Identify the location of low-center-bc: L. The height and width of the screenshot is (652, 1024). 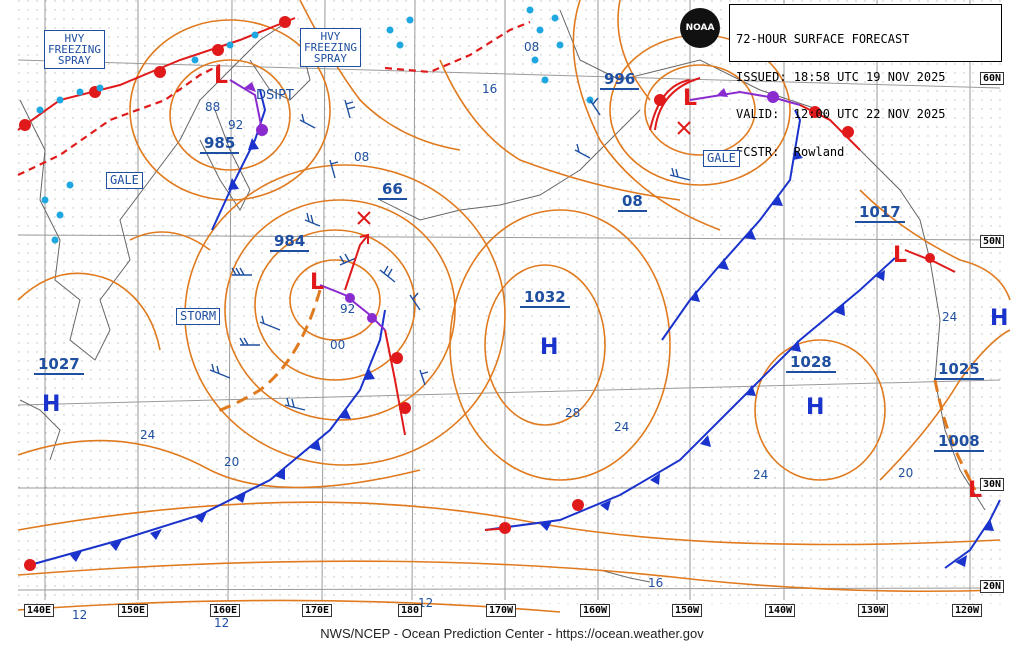
(900, 255).